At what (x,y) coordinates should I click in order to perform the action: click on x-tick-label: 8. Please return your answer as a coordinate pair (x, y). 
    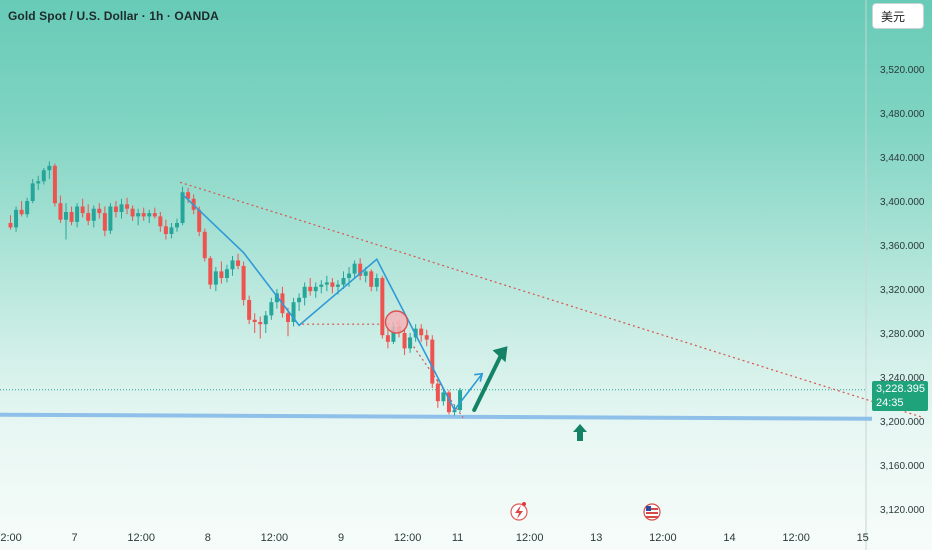
    Looking at the image, I should click on (208, 538).